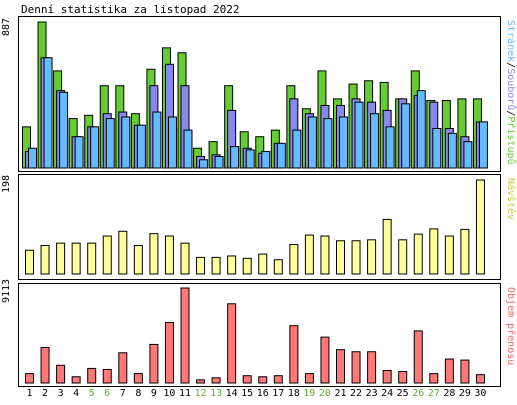 Image resolution: width=517 pixels, height=405 pixels. What do you see at coordinates (60, 393) in the screenshot?
I see `x-tick-day-3: 3` at bounding box center [60, 393].